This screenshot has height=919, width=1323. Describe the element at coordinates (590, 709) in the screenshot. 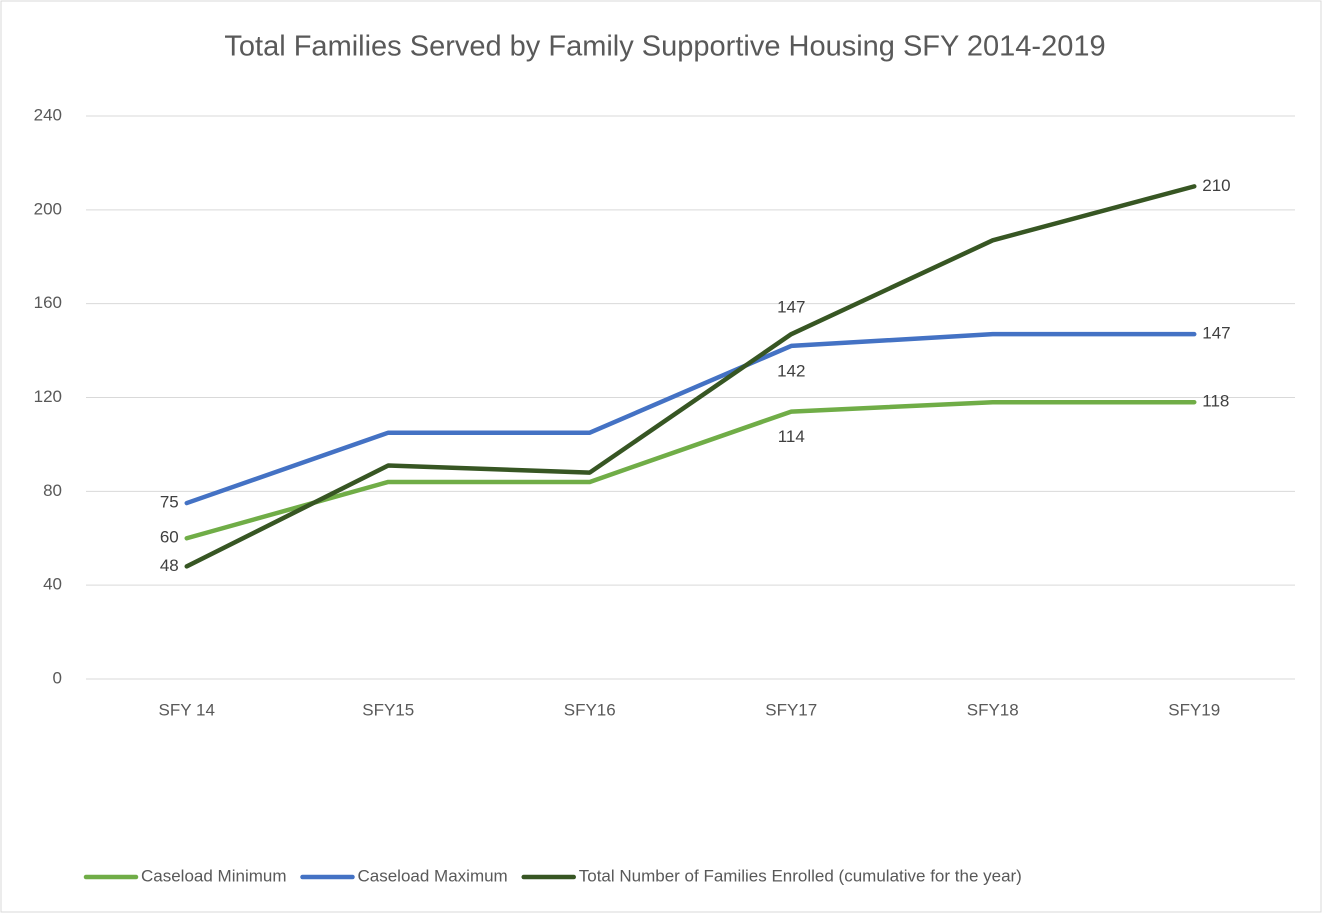

I see `x-tick-label: SFY16` at that location.